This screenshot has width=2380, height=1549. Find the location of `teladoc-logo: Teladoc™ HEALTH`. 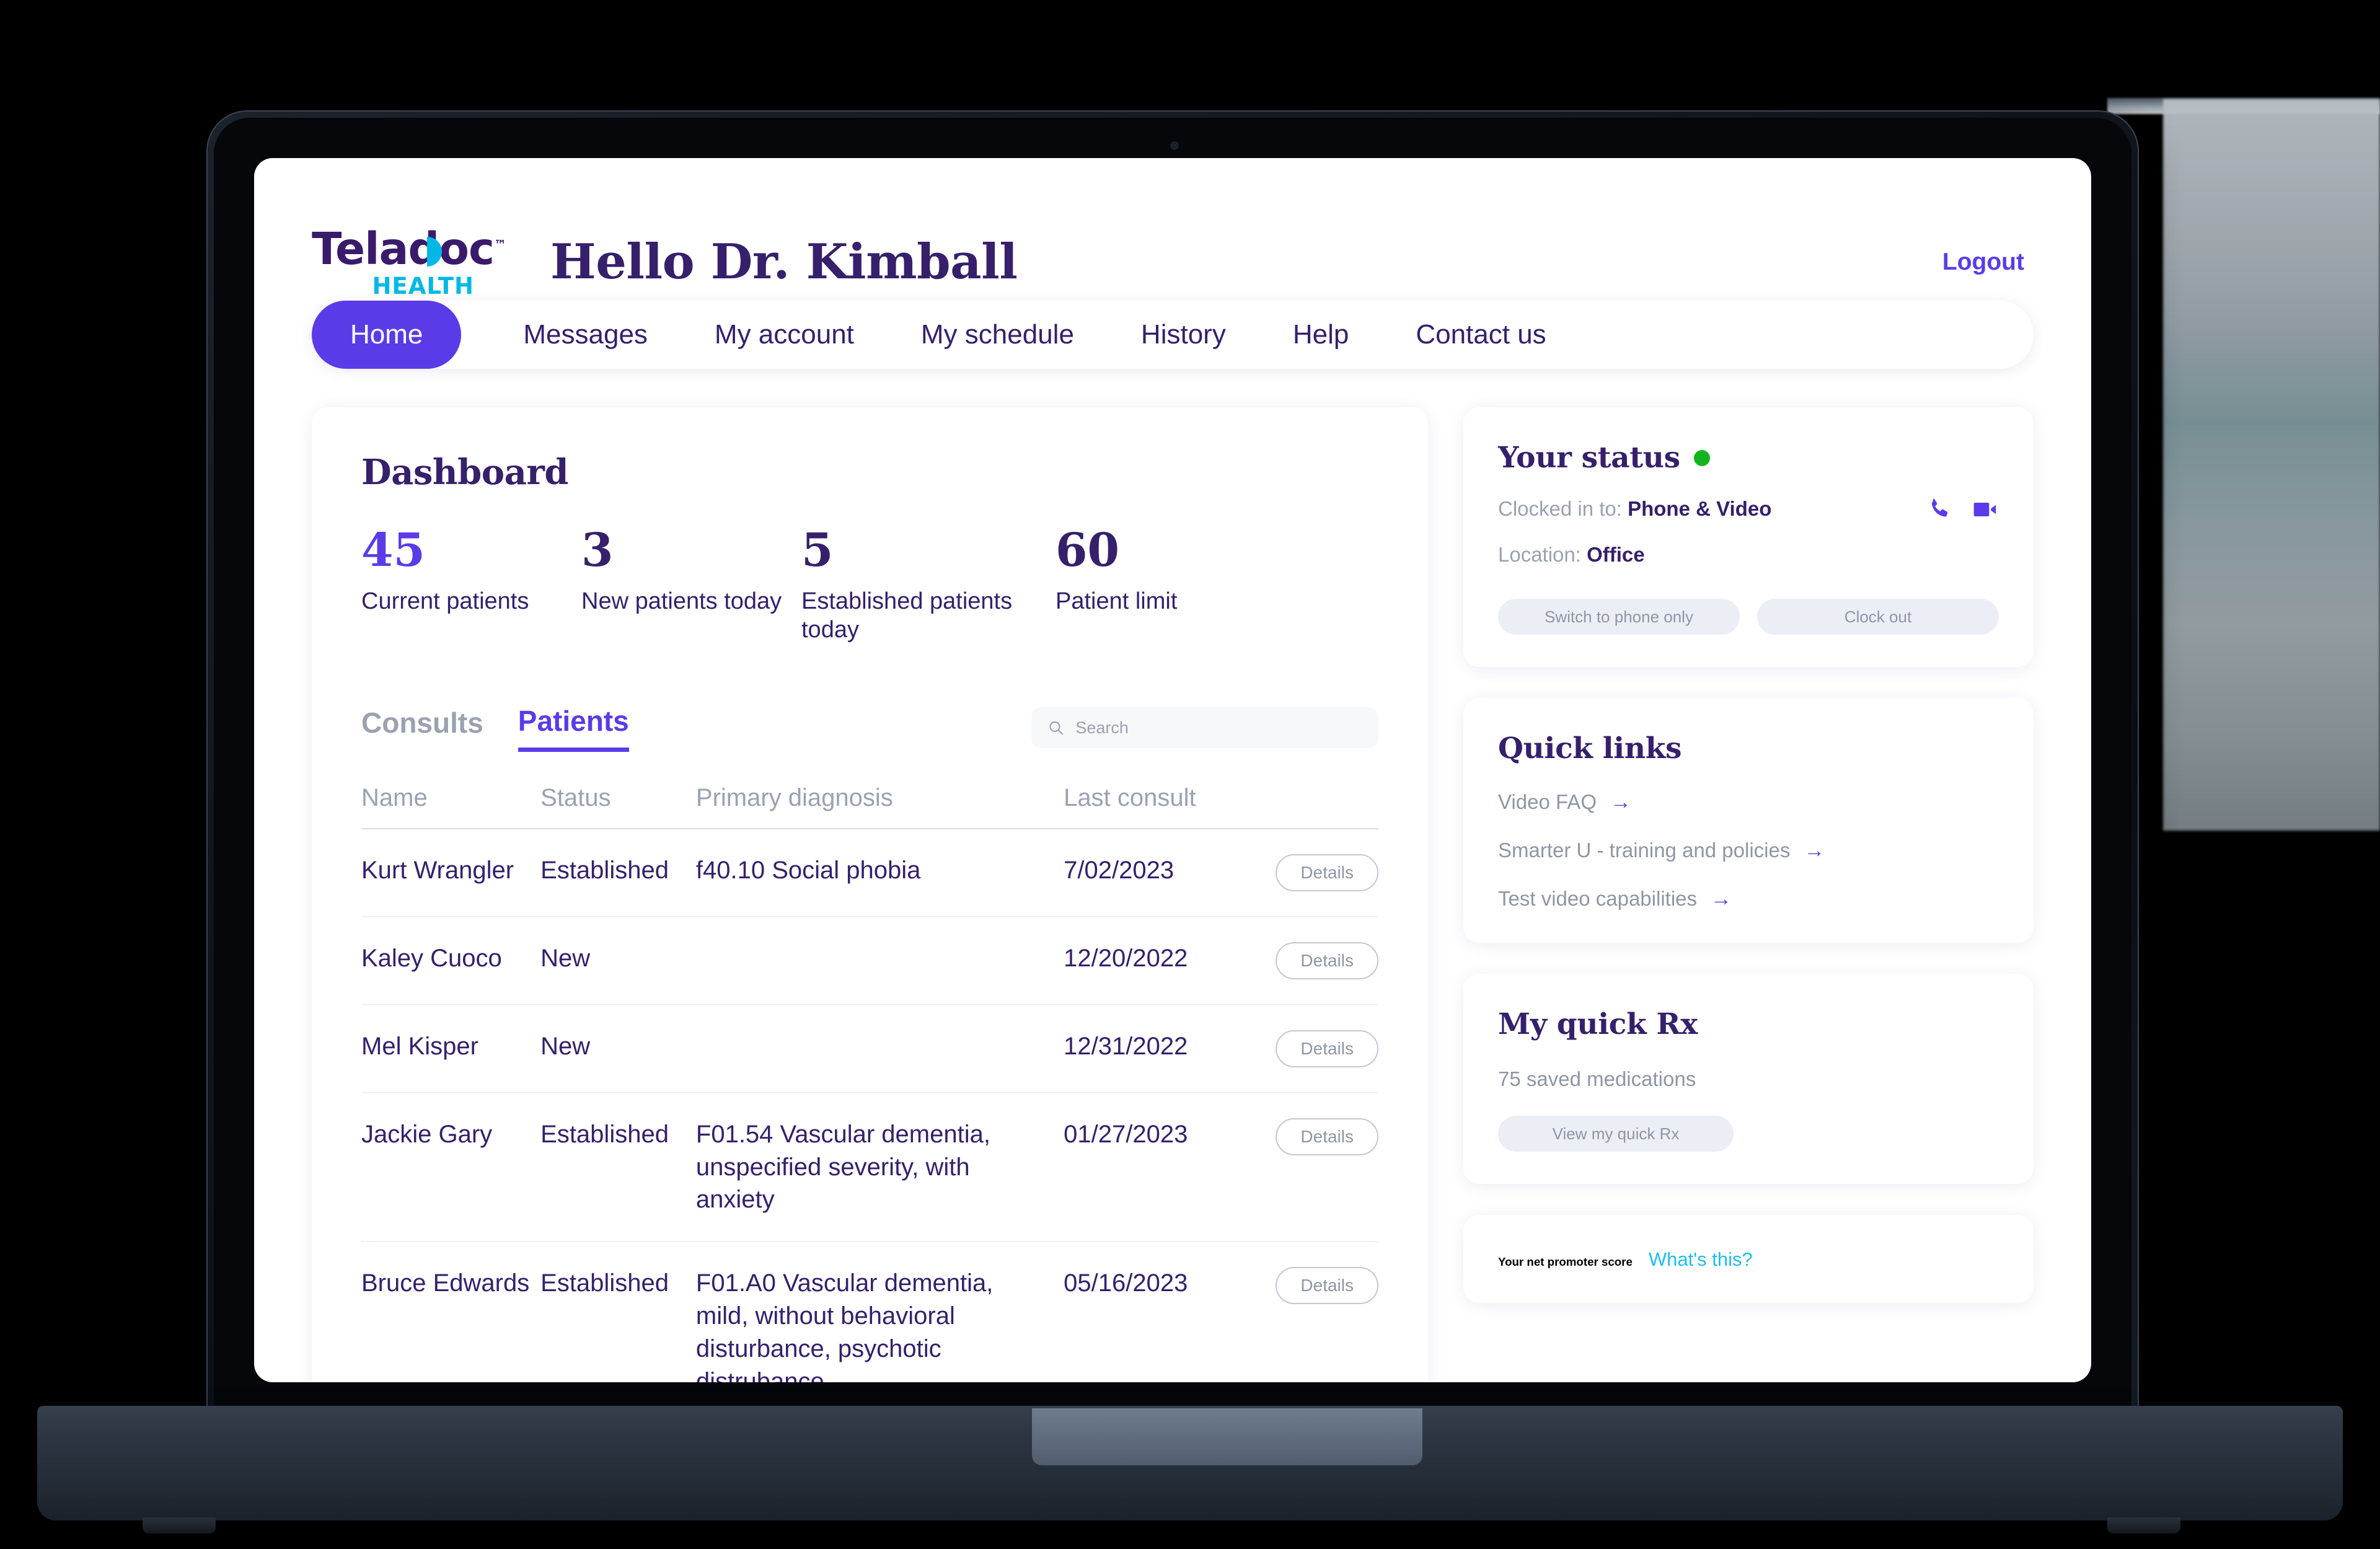

teladoc-logo: Teladoc™ HEALTH is located at coordinates (409, 261).